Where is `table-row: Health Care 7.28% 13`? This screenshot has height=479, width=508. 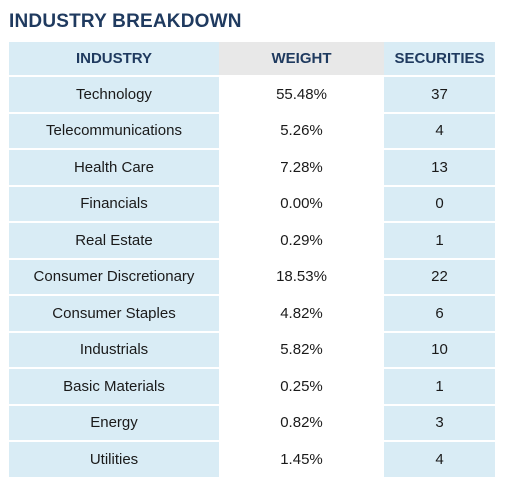 table-row: Health Care 7.28% 13 is located at coordinates (252, 167).